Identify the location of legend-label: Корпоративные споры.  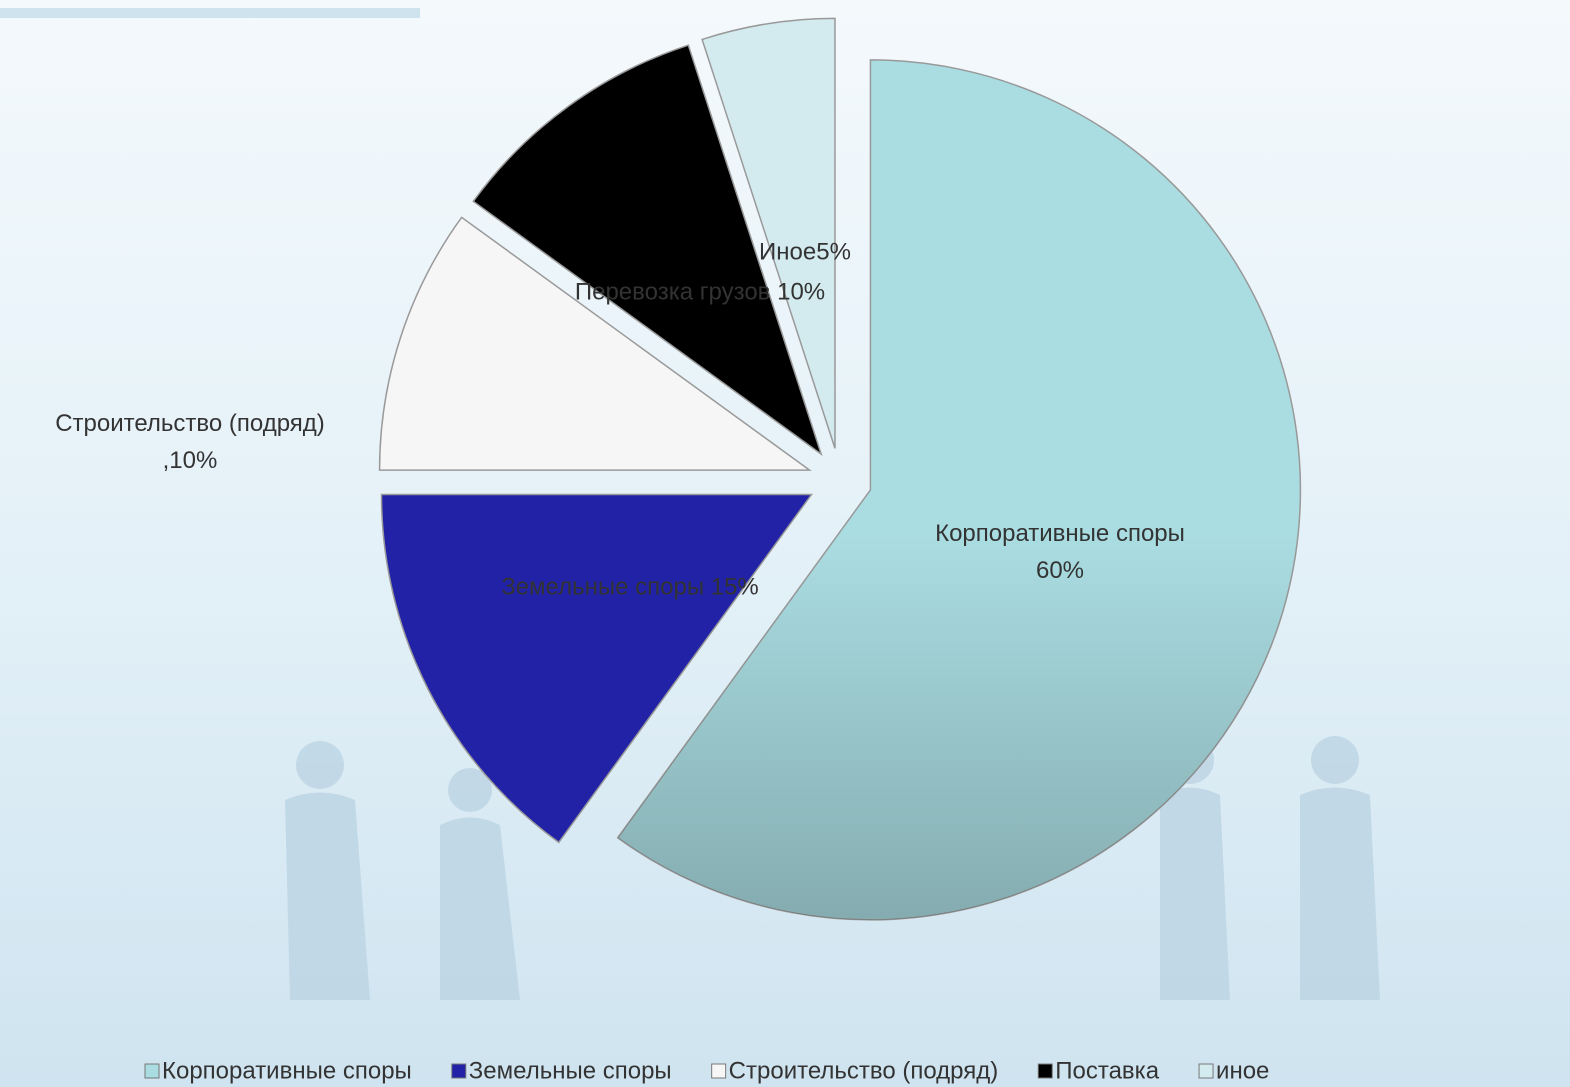
(287, 1070).